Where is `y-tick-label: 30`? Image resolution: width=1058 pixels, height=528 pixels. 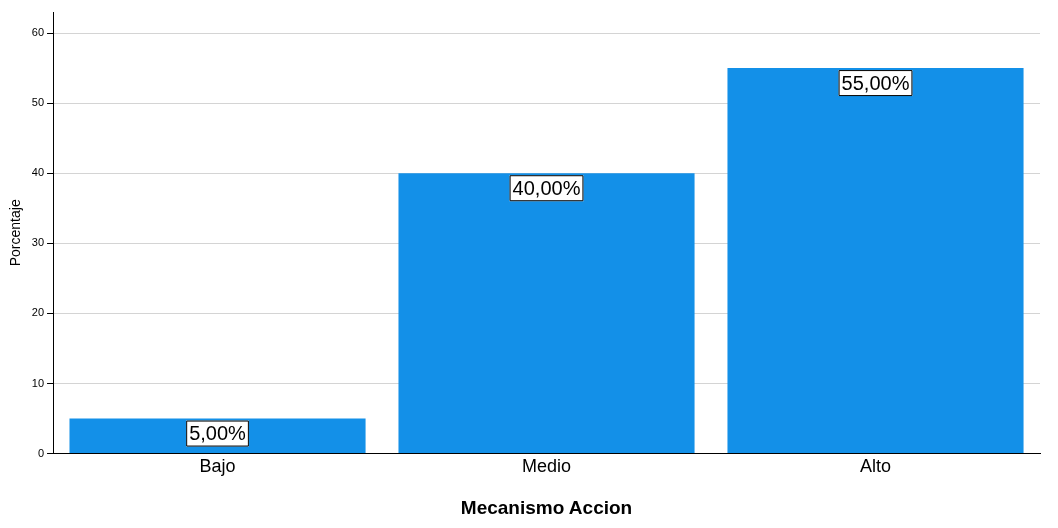
y-tick-label: 30 is located at coordinates (38, 242).